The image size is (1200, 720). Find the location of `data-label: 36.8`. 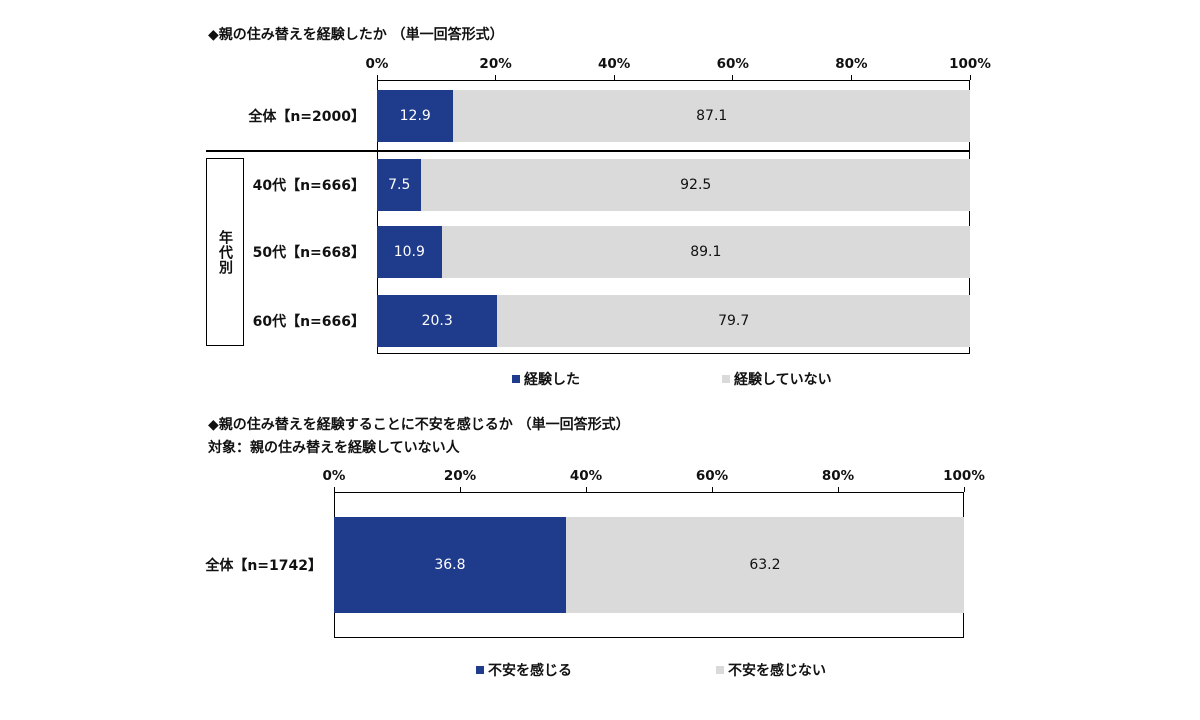

data-label: 36.8 is located at coordinates (450, 565).